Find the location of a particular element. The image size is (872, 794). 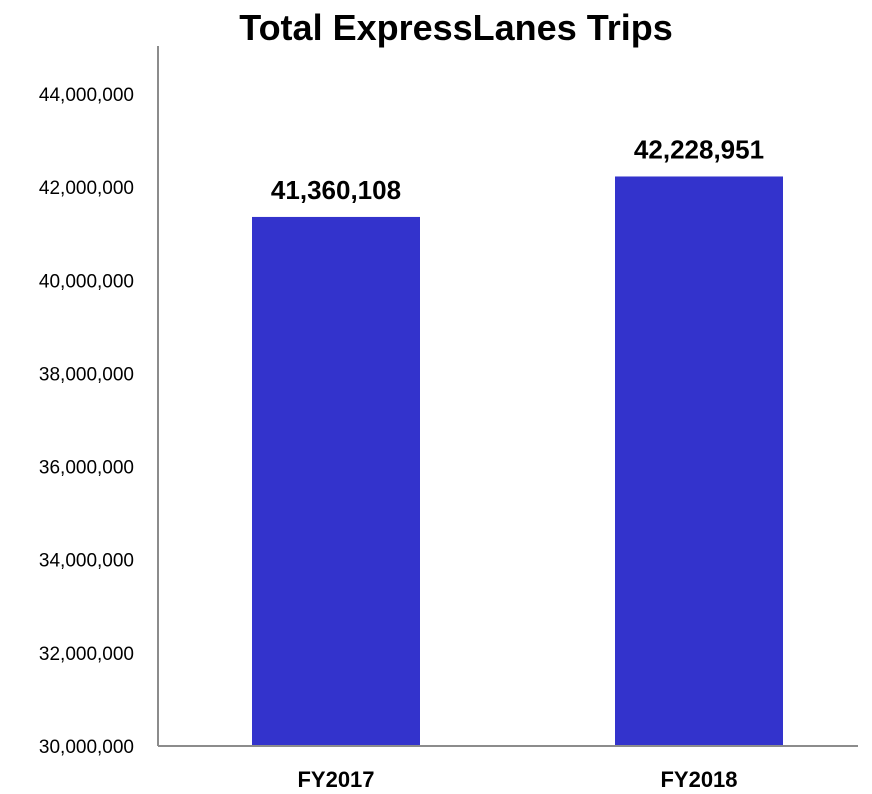

y-tick-label: 32,000,000 is located at coordinates (86, 654).